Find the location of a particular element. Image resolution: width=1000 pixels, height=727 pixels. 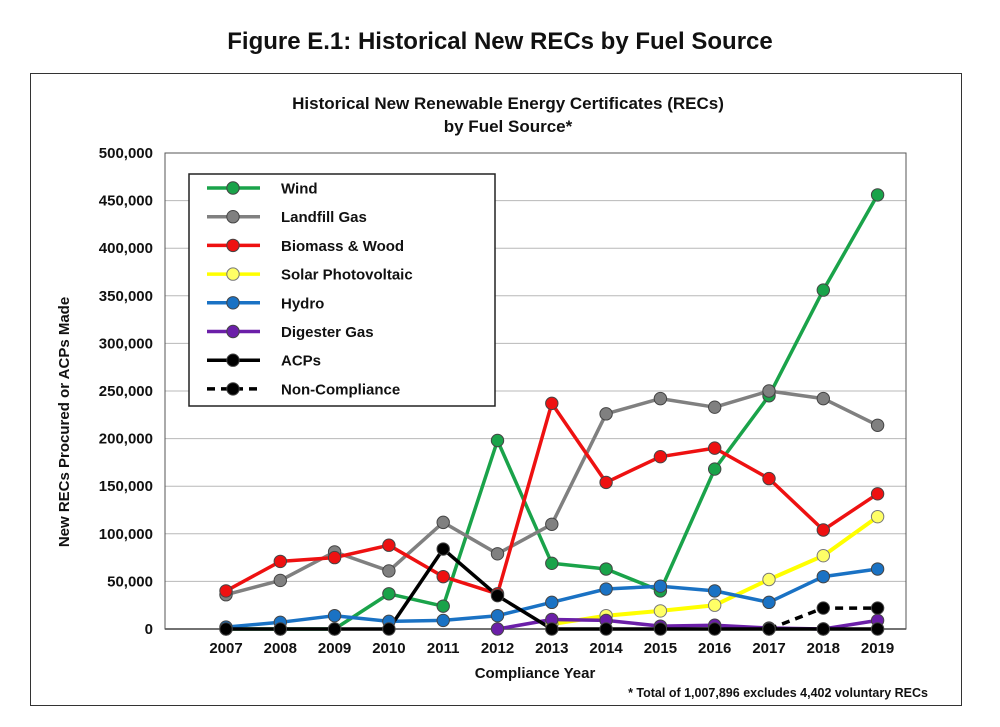

x-tick-label: 2008 is located at coordinates (280, 648).